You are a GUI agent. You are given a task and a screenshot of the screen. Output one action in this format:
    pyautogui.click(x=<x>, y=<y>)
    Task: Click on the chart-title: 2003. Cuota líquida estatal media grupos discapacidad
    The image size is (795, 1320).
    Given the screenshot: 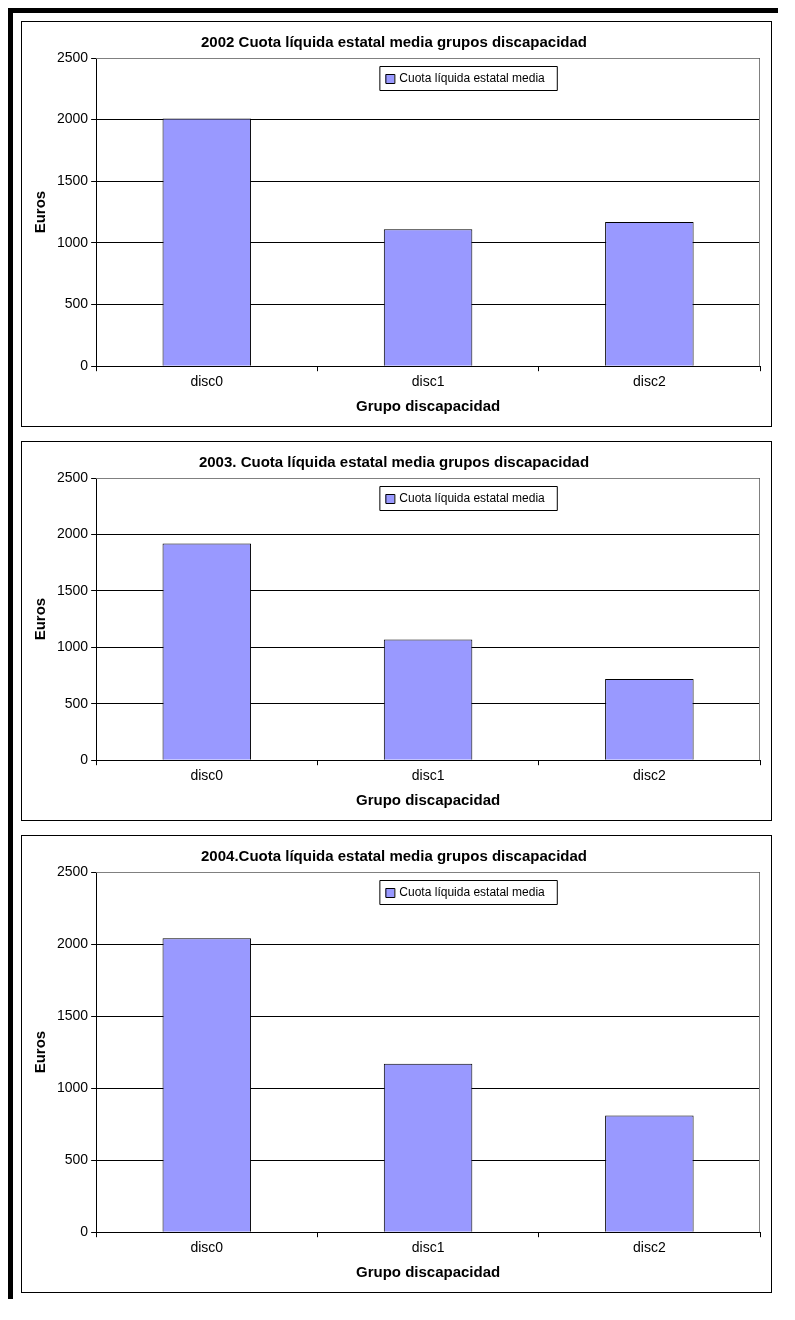 What is the action you would take?
    pyautogui.click(x=394, y=462)
    